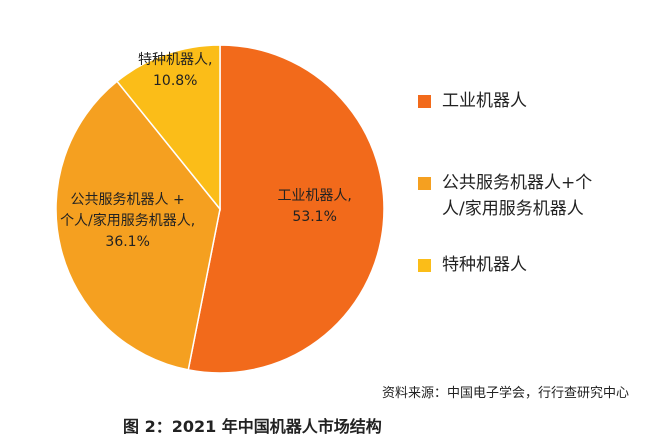 The width and height of the screenshot is (653, 441). What do you see at coordinates (484, 265) in the screenshot?
I see `legend-label: 特种机器人` at bounding box center [484, 265].